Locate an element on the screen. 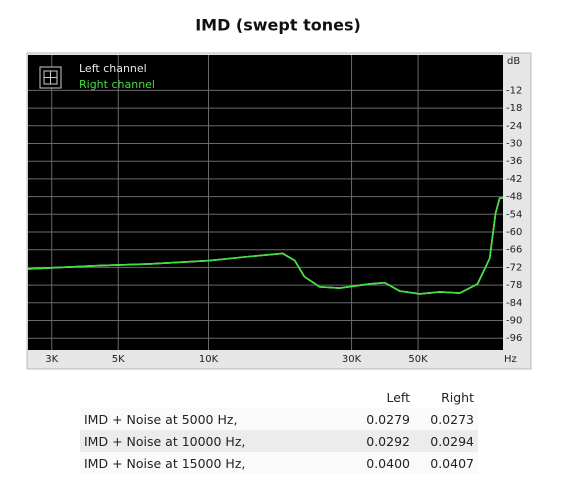  table-value: 0.0279 is located at coordinates (388, 419).